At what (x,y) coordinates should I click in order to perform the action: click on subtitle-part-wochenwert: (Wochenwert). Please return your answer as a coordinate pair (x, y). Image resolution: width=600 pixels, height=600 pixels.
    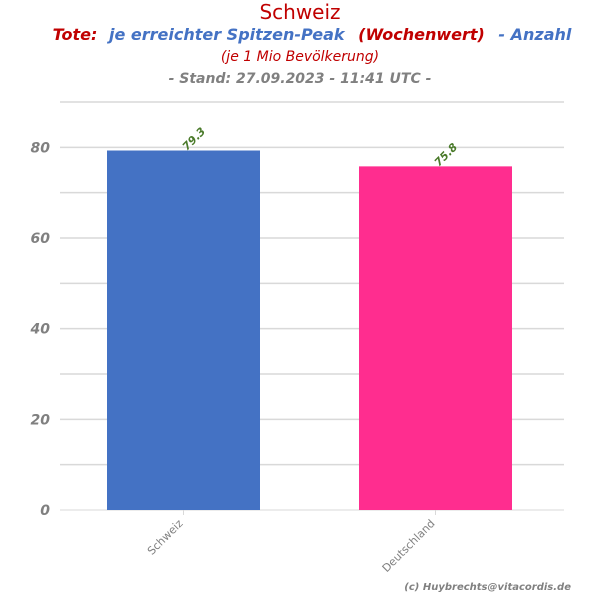
    Looking at the image, I should click on (421, 34).